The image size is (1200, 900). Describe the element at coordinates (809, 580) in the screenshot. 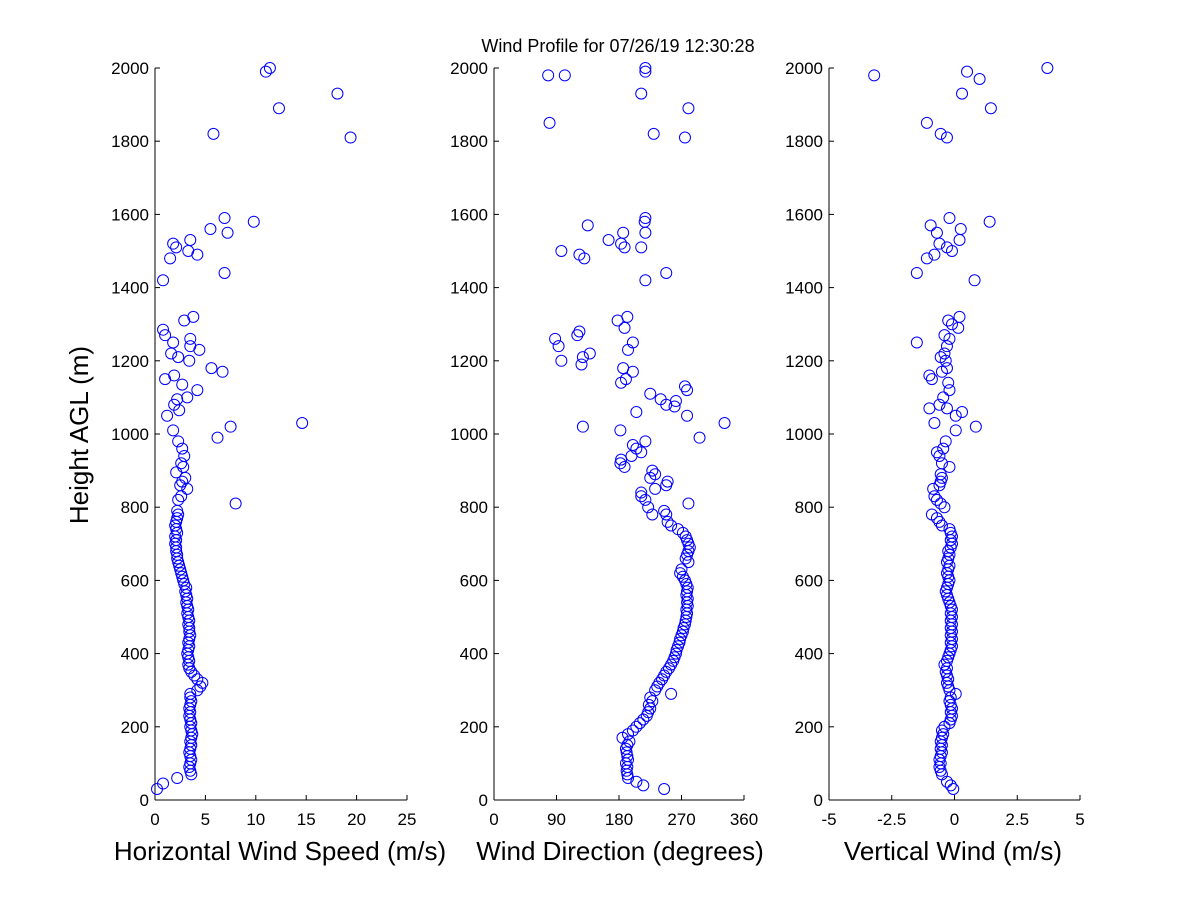

I see `y-tick-label: 600` at that location.